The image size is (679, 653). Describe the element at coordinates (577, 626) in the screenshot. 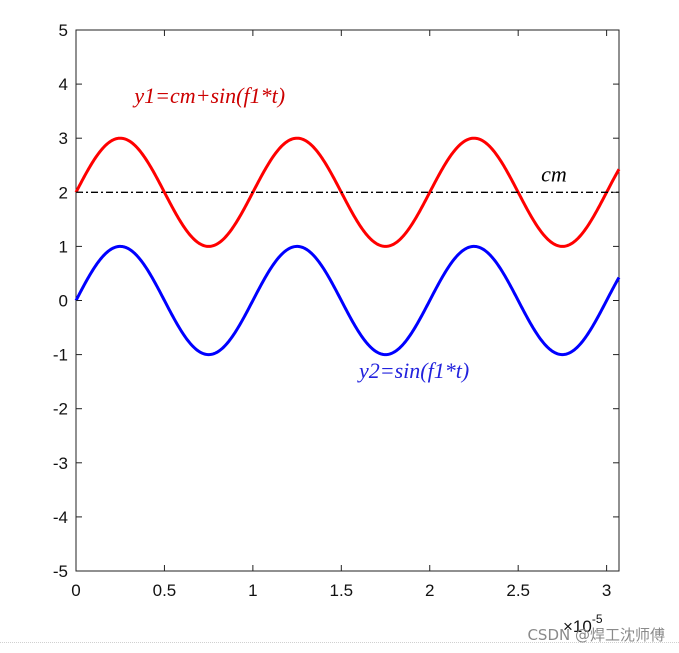

I see `x-axis-multiplier-base: ×10` at that location.